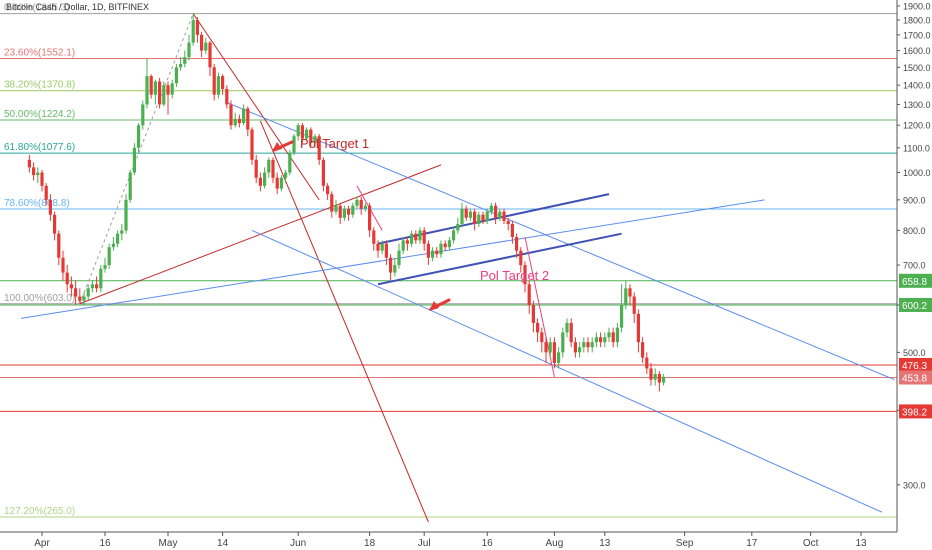  Describe the element at coordinates (916, 148) in the screenshot. I see `y-tick-label-8: 1100.0` at that location.